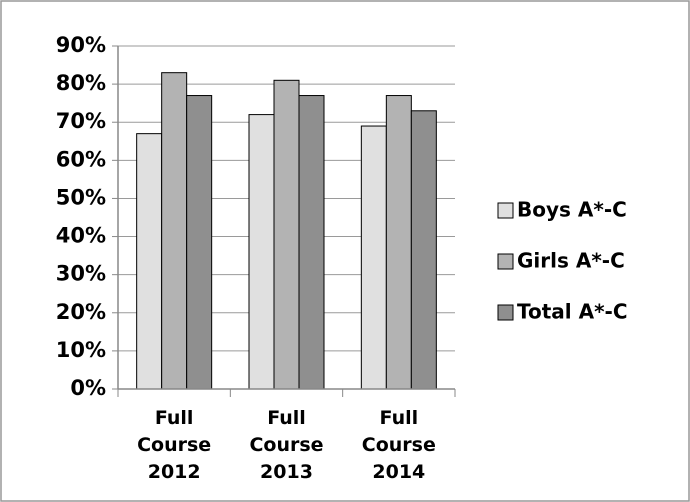  I want to click on x-tick-label: Full Course 2012, so click(174, 445).